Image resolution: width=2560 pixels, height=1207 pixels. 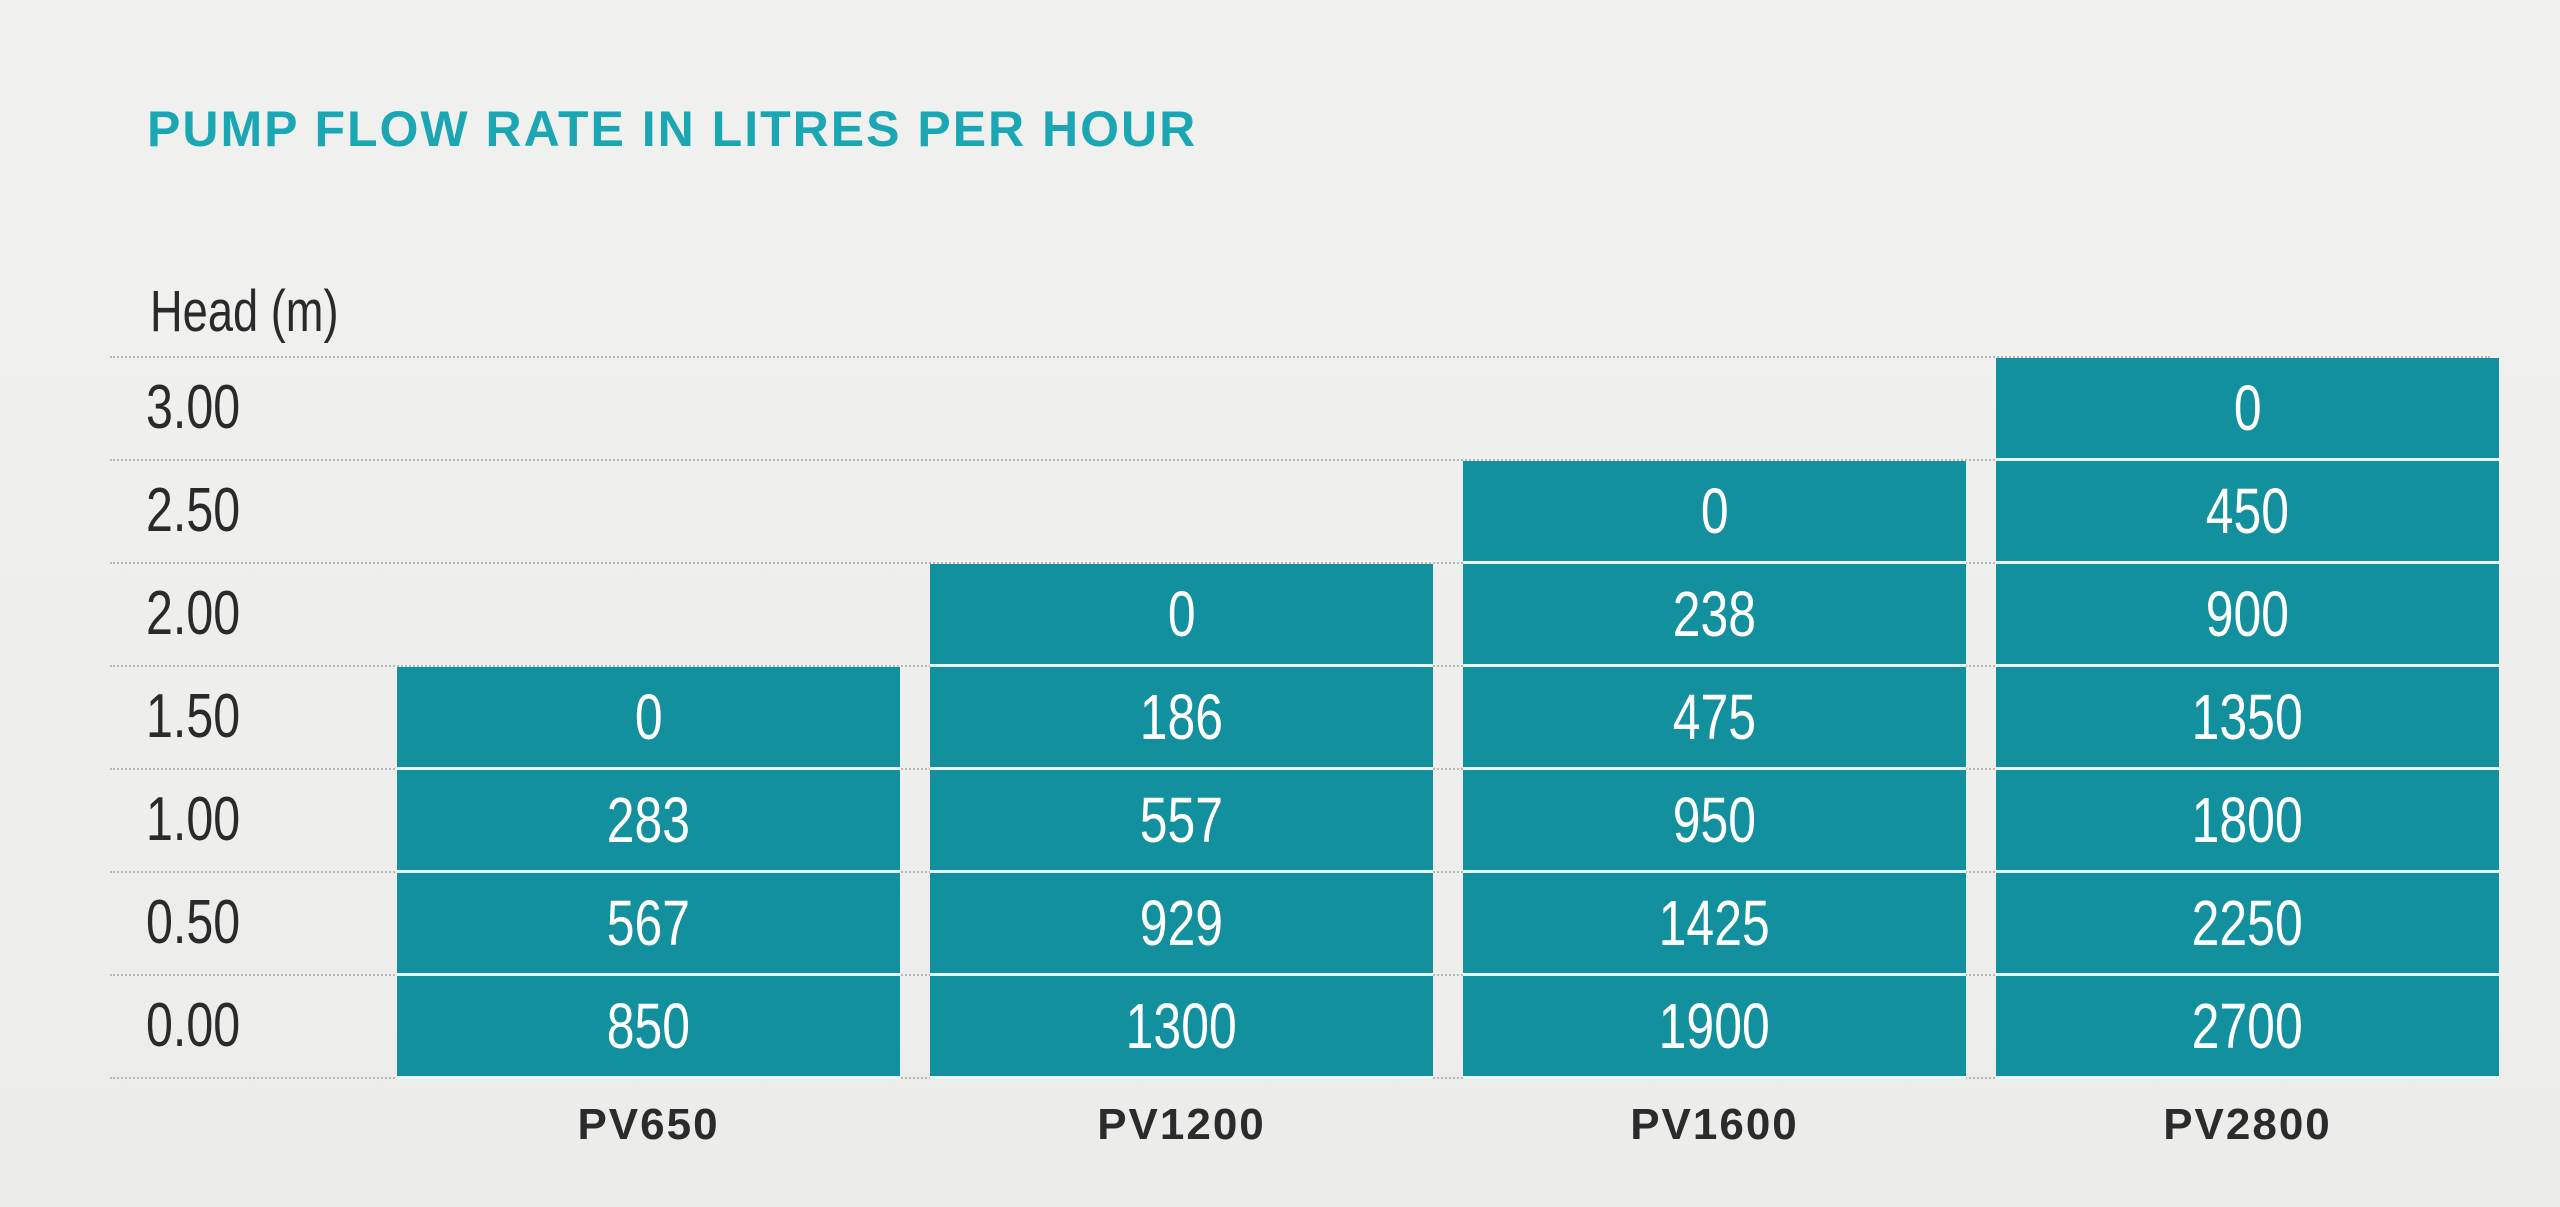 I want to click on flow-cell-text: 1300, so click(x=1181, y=1026).